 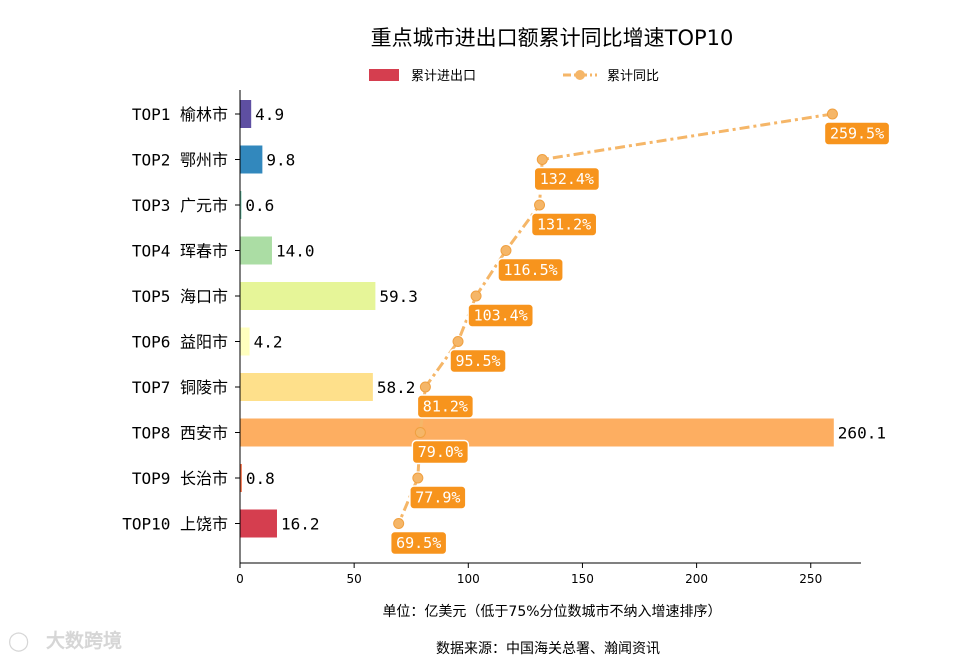 I want to click on growth-label: 116.5%, so click(x=530, y=270).